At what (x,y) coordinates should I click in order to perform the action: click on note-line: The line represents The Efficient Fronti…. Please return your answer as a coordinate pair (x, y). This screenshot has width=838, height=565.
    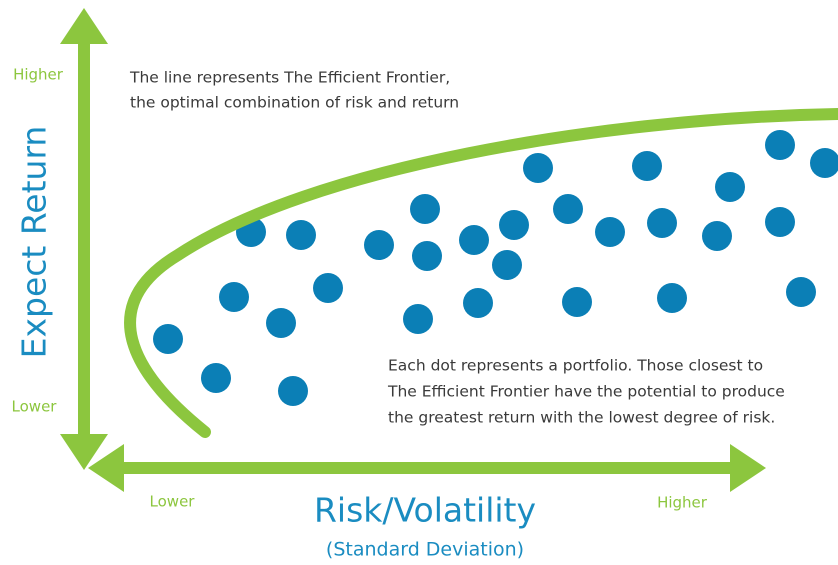
    Looking at the image, I should click on (289, 78).